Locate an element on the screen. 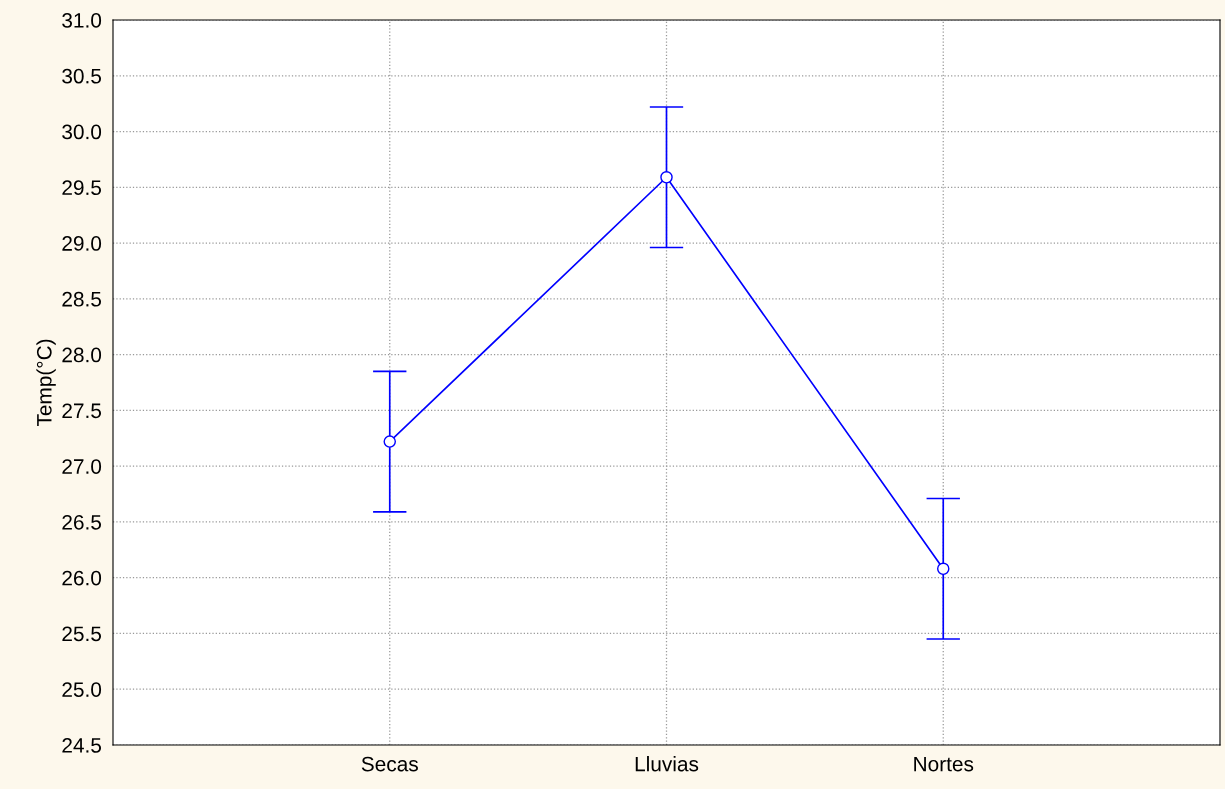 This screenshot has height=789, width=1225. y-tick-label: 26.5 is located at coordinates (82, 522).